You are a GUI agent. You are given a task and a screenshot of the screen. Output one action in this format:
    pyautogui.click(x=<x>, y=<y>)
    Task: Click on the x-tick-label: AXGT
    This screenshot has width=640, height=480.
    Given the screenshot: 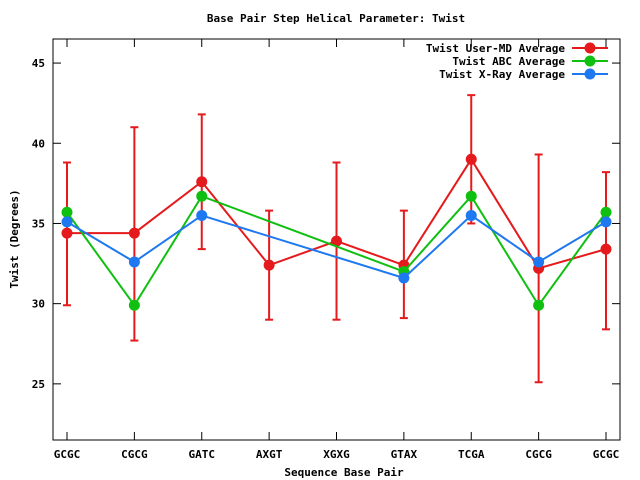 What is the action you would take?
    pyautogui.click(x=269, y=454)
    